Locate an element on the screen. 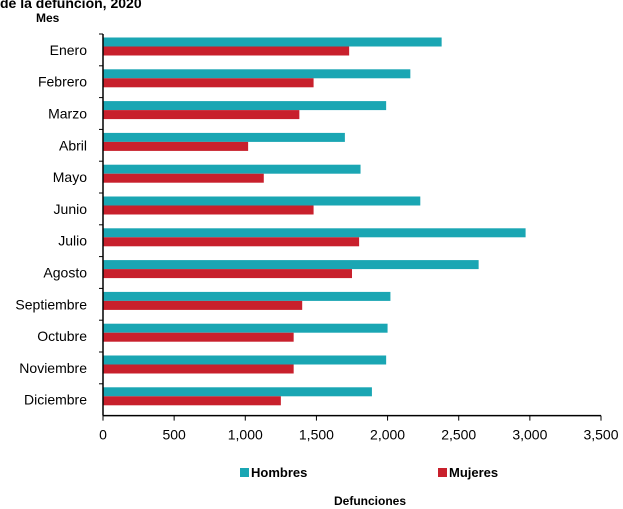  category-label-septiembre: Septiembre is located at coordinates (51, 304).